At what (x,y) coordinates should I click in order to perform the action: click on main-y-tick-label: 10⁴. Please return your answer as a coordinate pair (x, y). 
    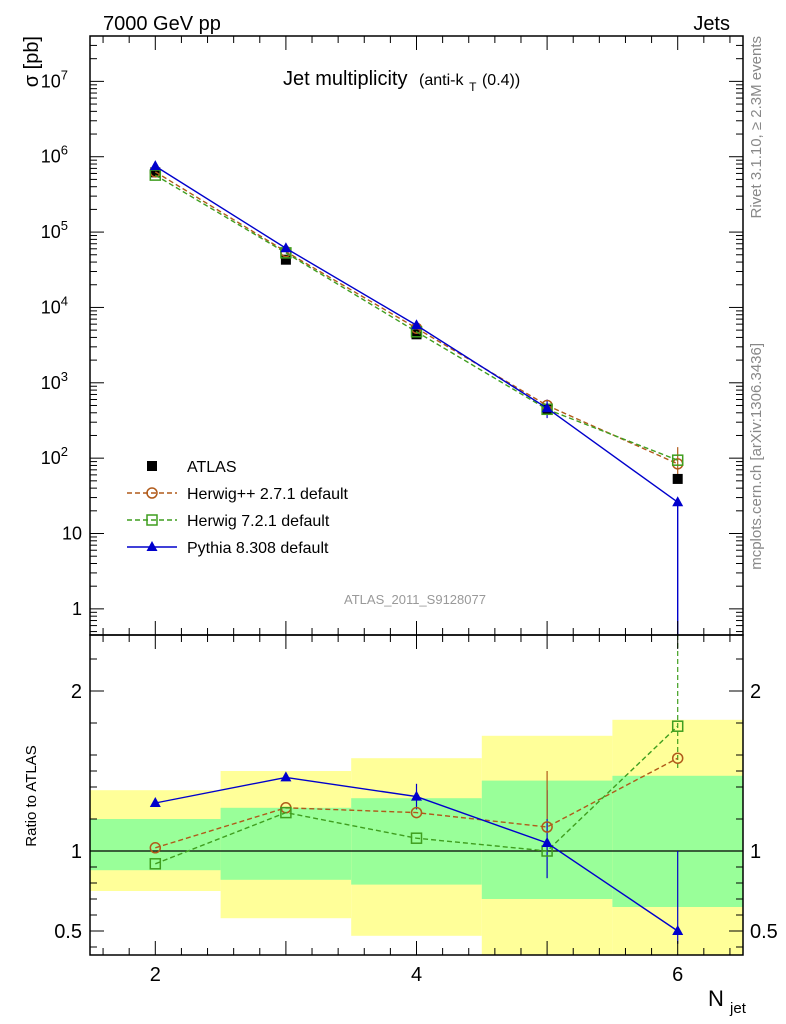
    Looking at the image, I should click on (54, 305).